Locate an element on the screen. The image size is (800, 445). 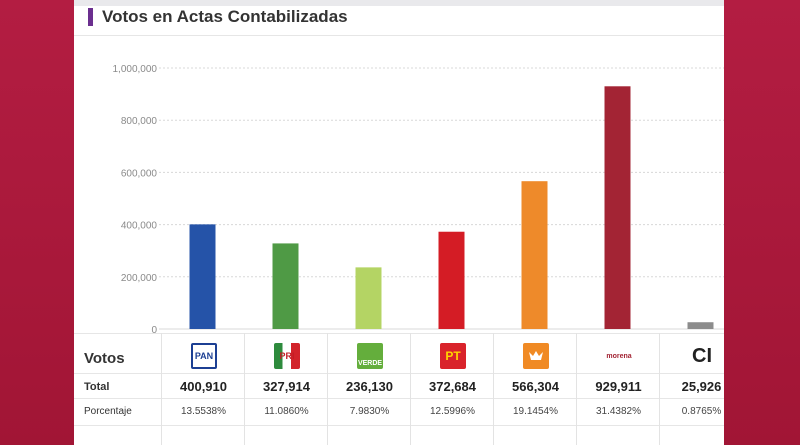
pan-logo-icon: PAN is located at coordinates (204, 356).